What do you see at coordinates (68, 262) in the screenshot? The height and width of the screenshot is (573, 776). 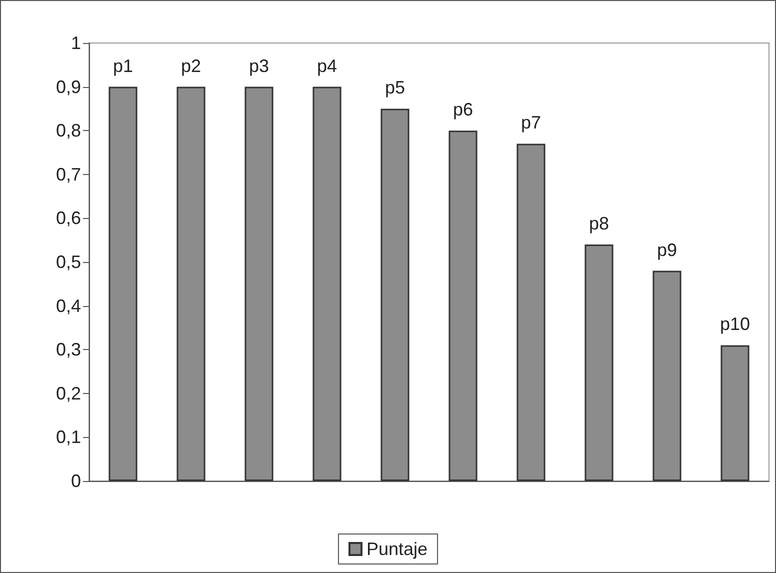 I see `y-tick-label: 0,5` at bounding box center [68, 262].